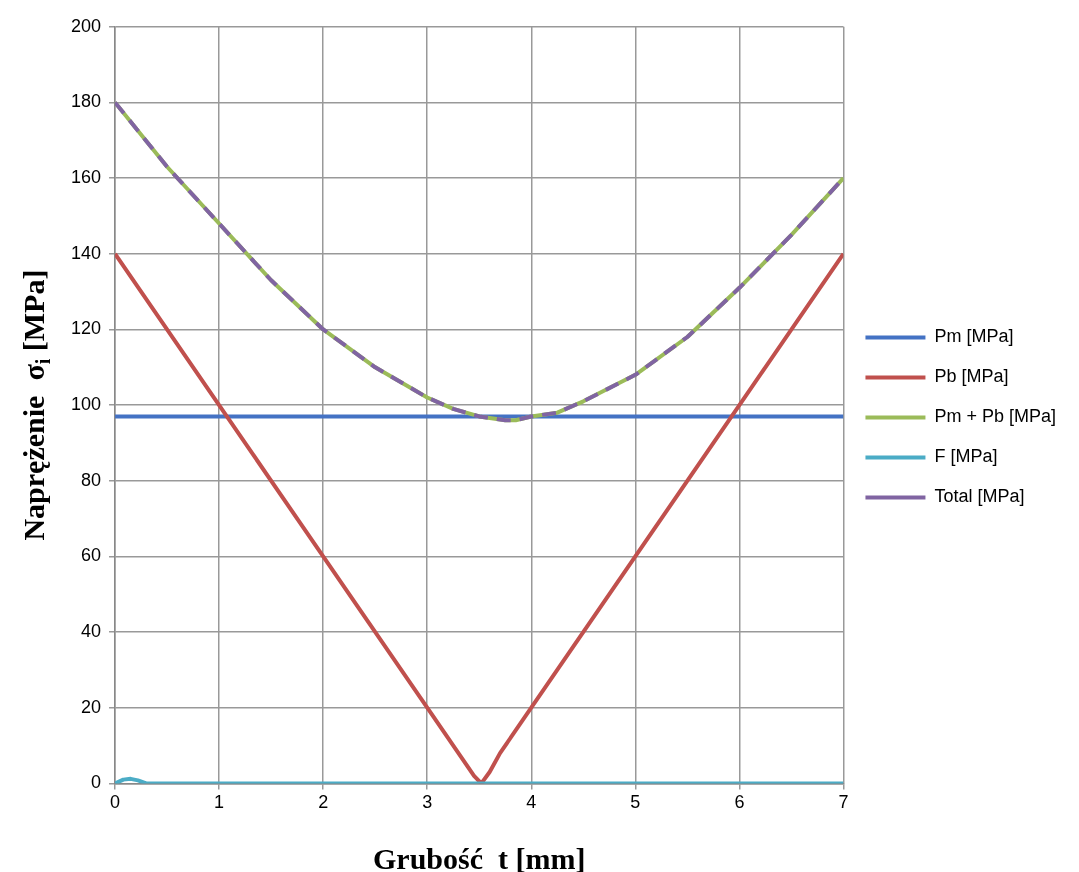 This screenshot has width=1079, height=872. Describe the element at coordinates (115, 802) in the screenshot. I see `x-tick-label: 0` at that location.